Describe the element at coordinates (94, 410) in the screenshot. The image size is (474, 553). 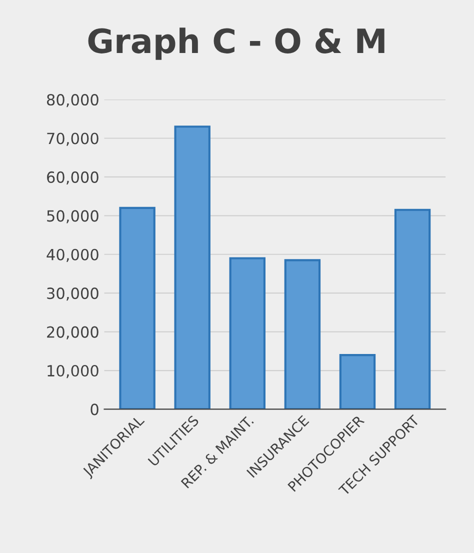
I see `y-tick-label: 0` at that location.